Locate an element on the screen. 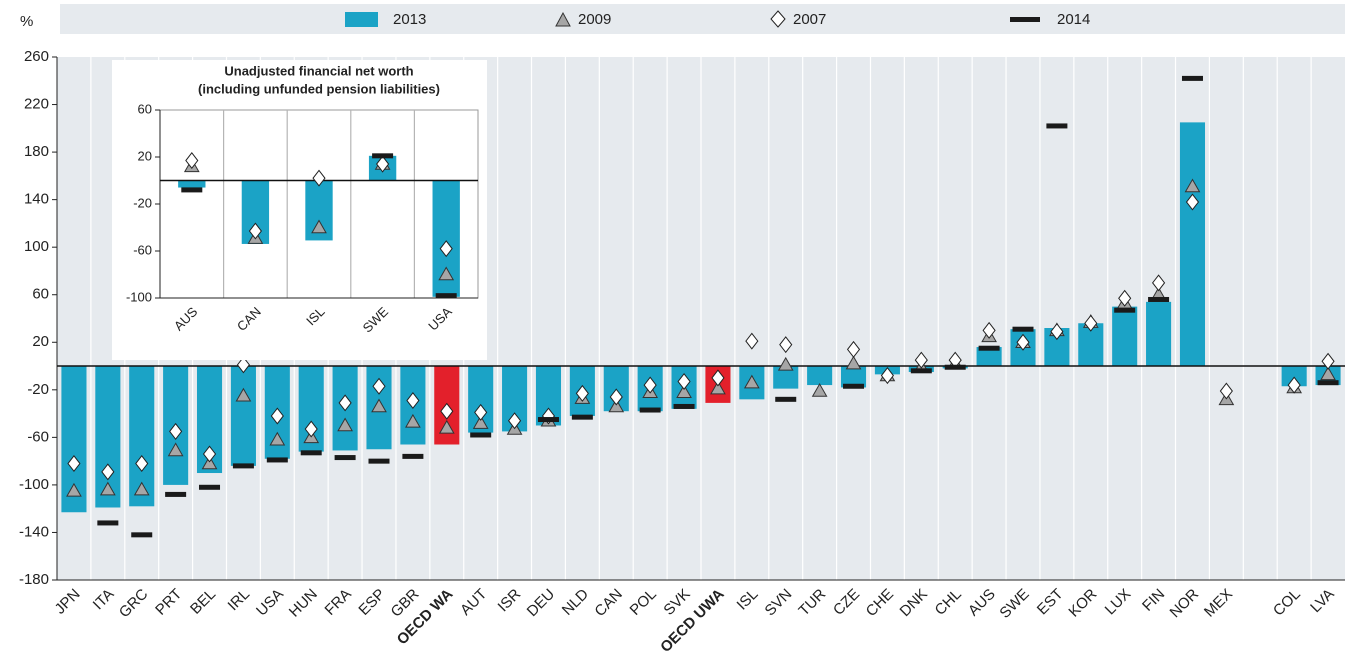  legend-label: 2014 is located at coordinates (1073, 19).